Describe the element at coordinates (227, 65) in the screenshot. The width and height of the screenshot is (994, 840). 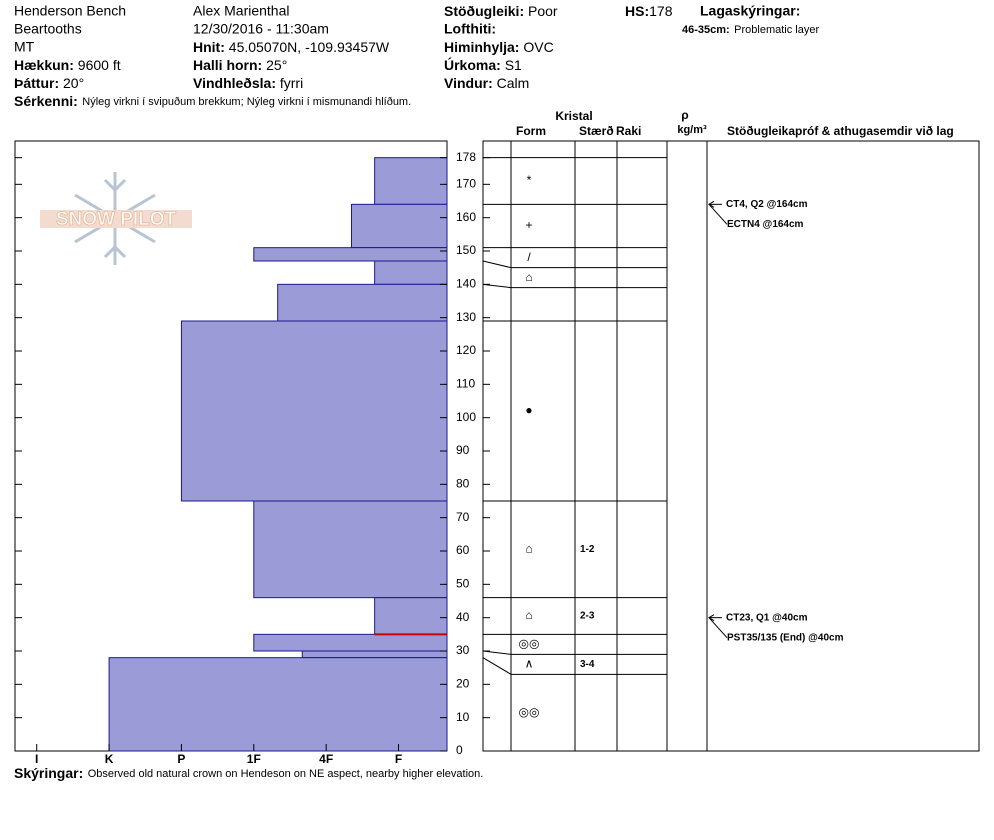
I see `label: Halli horn:` at that location.